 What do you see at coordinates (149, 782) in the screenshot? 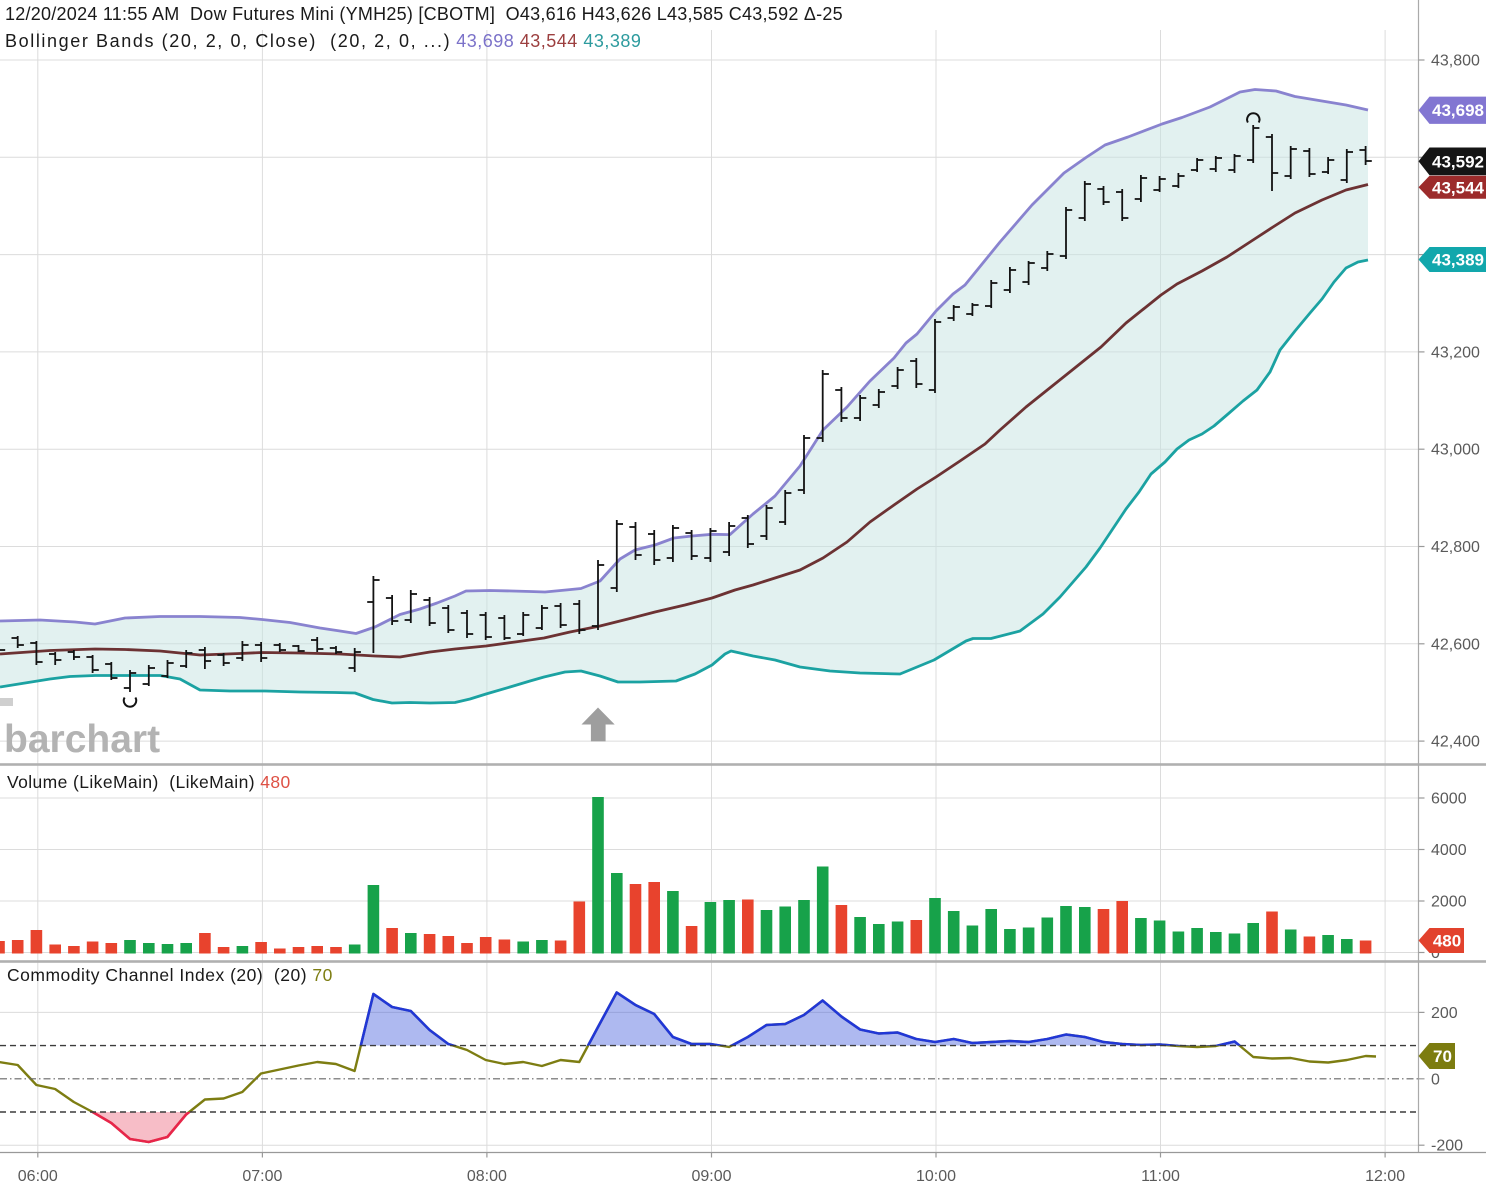
I see `svg-text:Volume (LikeMain) (LikeMain): Volume (LikeMain) (LikeMain) 480` at bounding box center [149, 782].